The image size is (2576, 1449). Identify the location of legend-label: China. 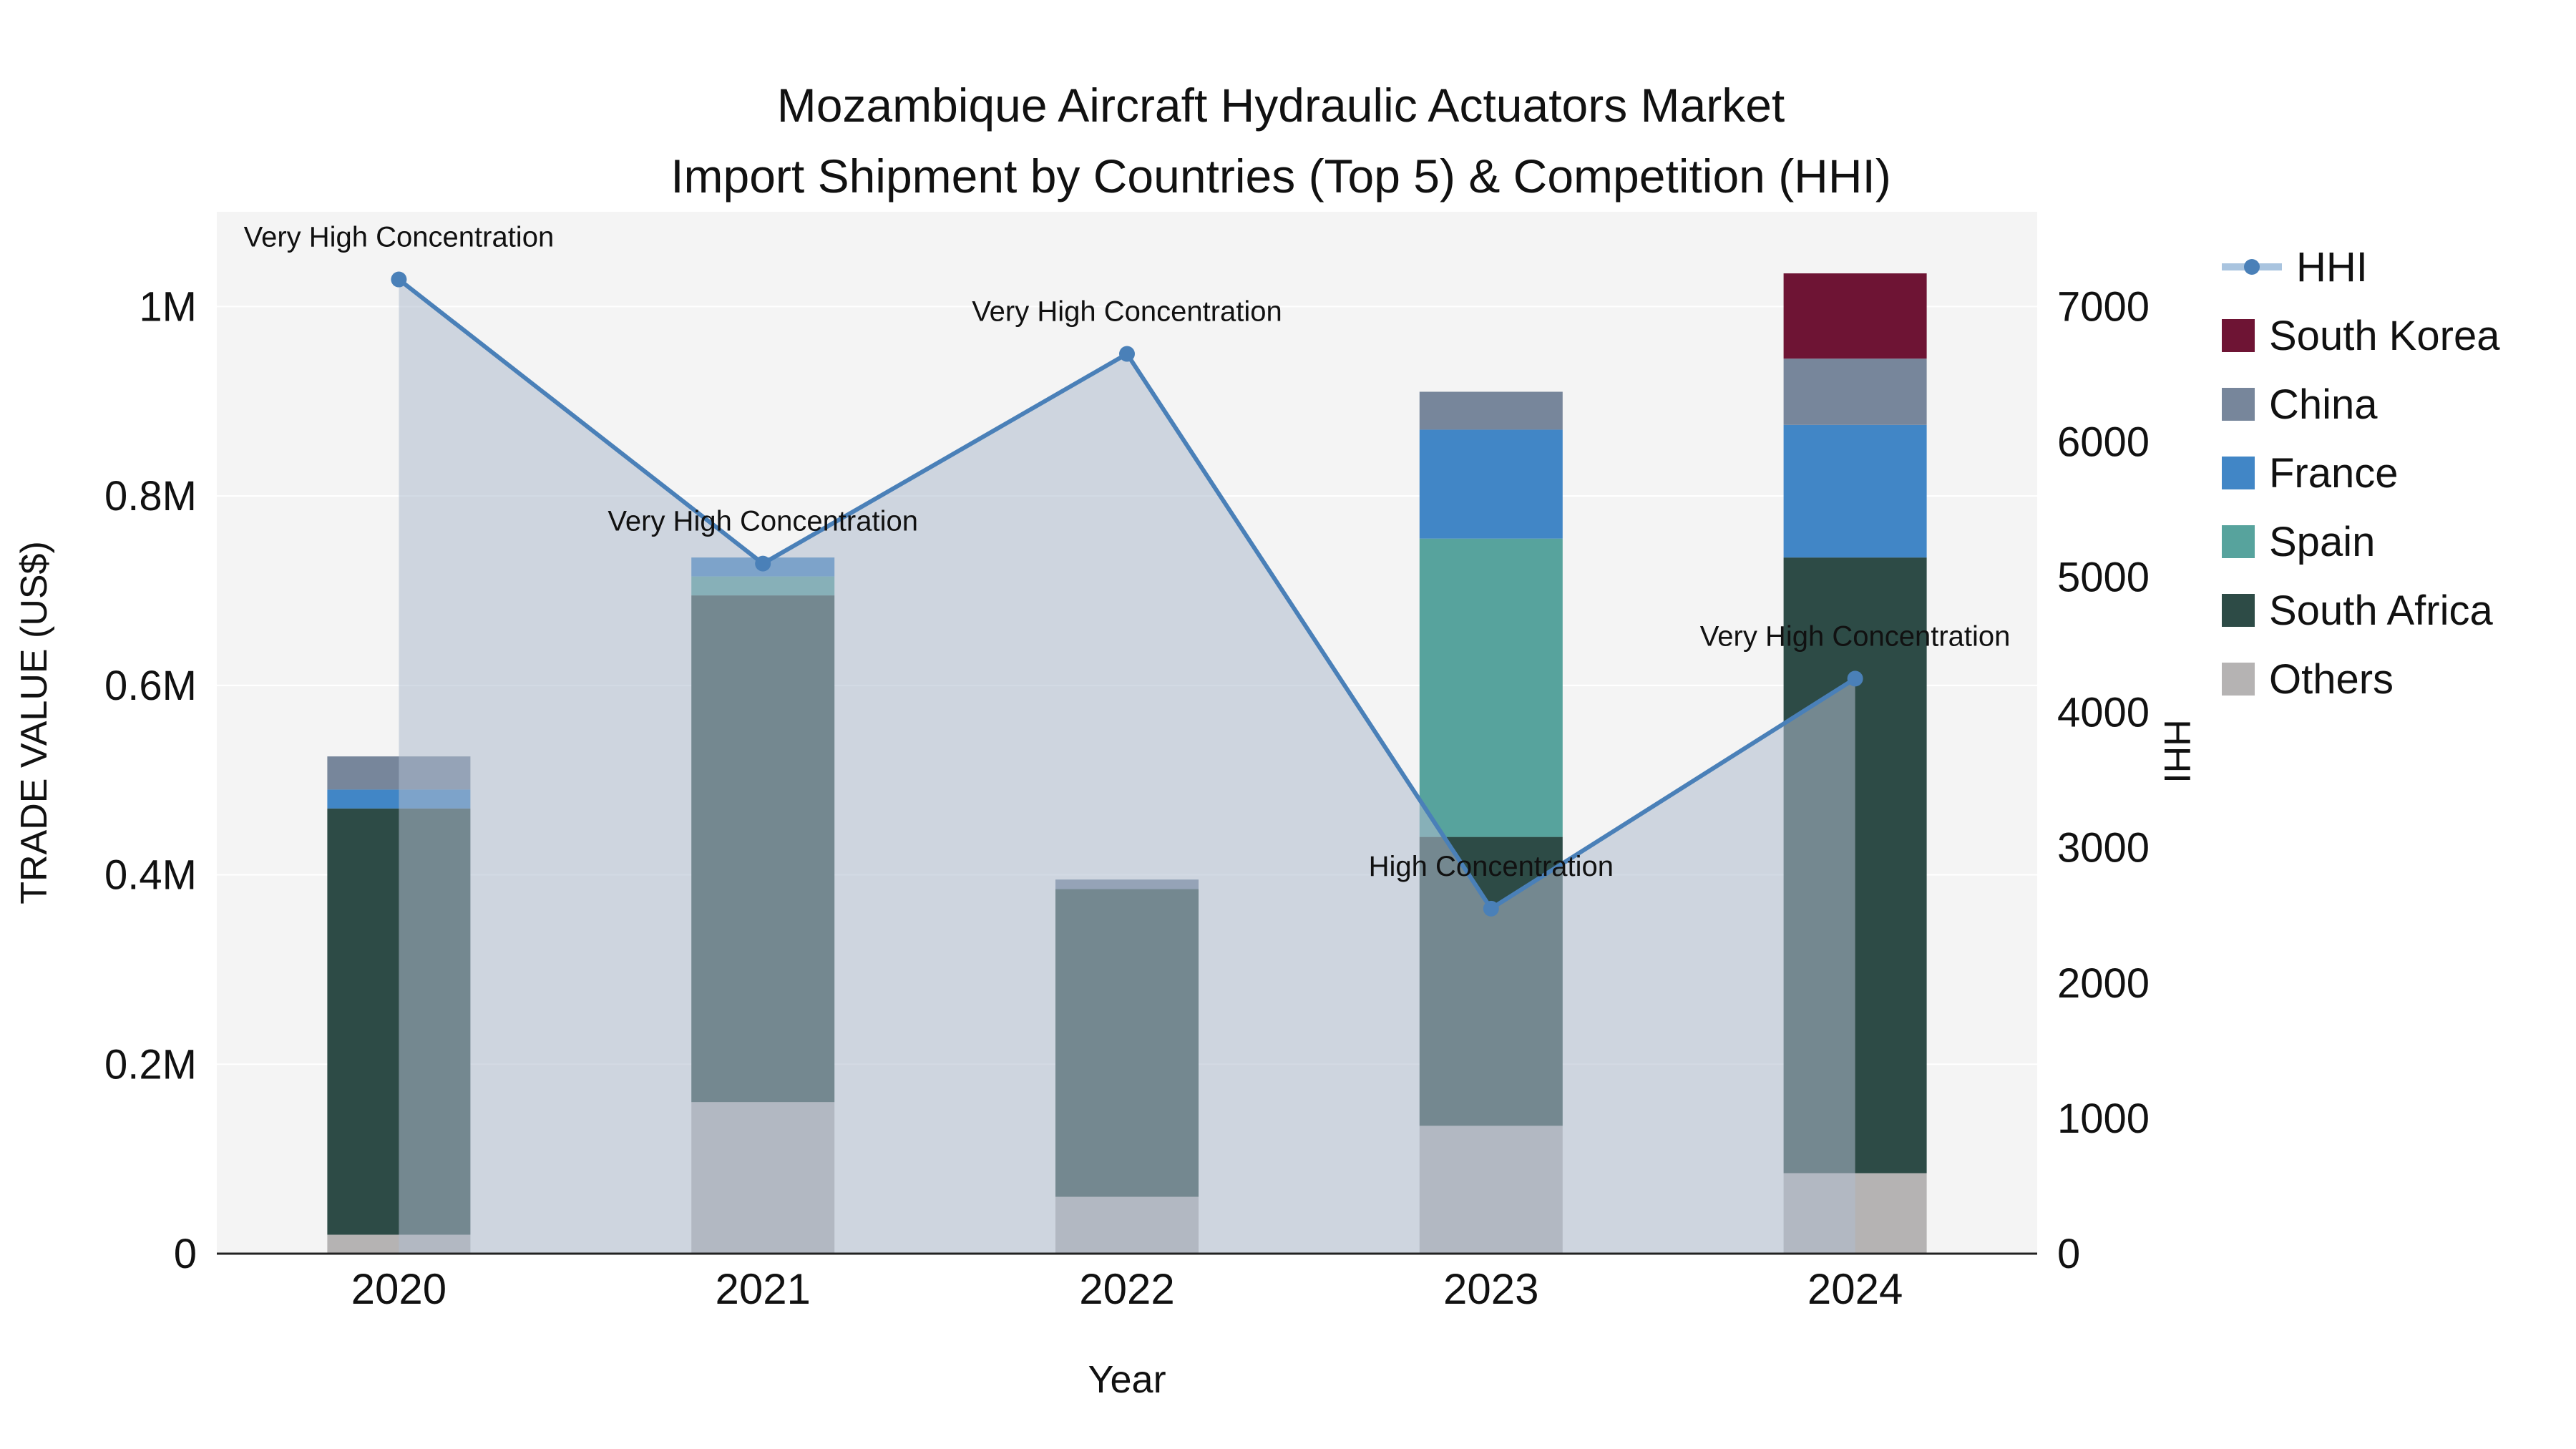
(2323, 404).